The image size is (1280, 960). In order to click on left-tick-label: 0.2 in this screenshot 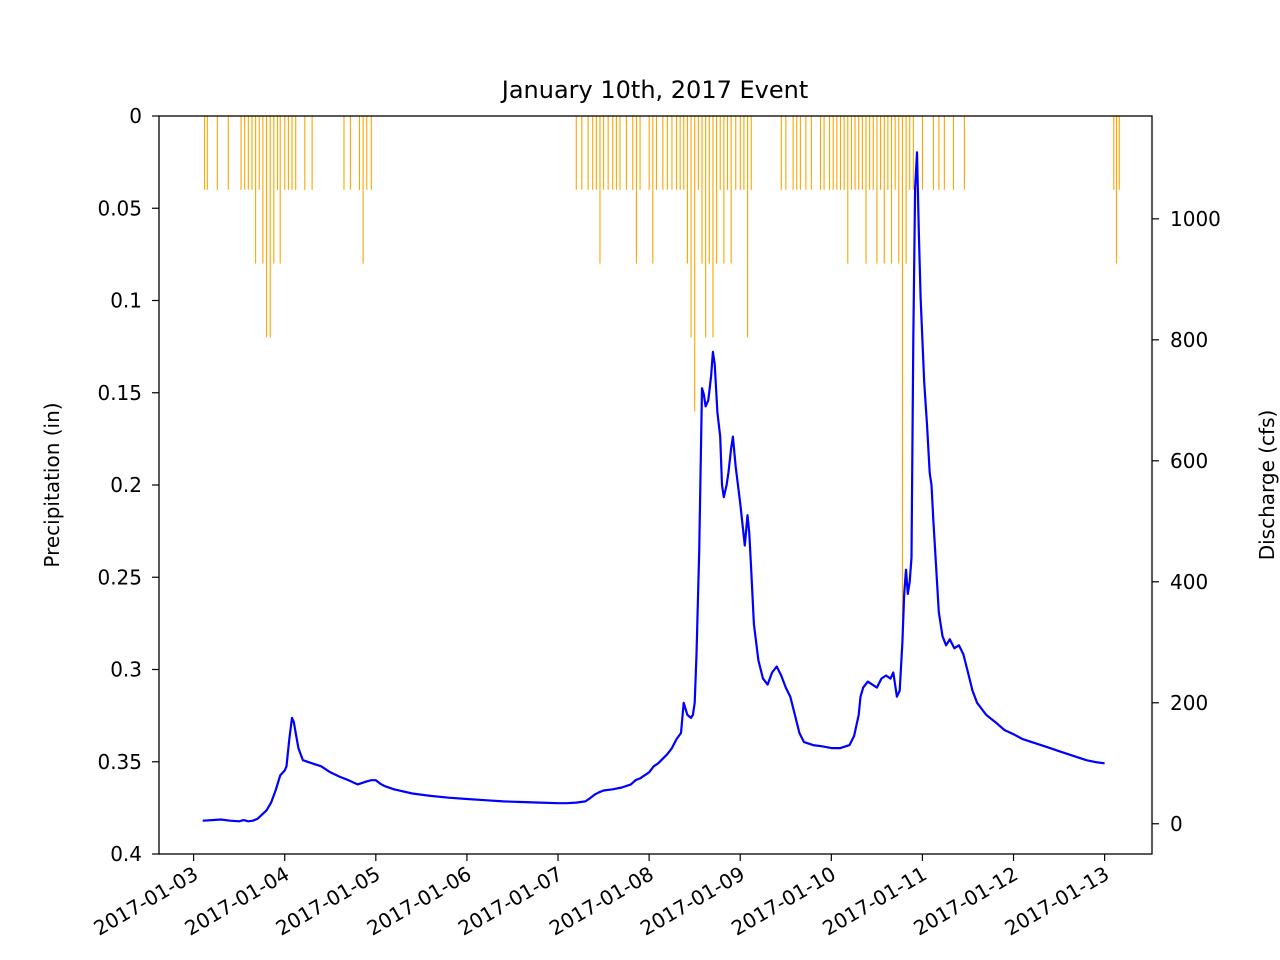, I will do `click(126, 485)`.